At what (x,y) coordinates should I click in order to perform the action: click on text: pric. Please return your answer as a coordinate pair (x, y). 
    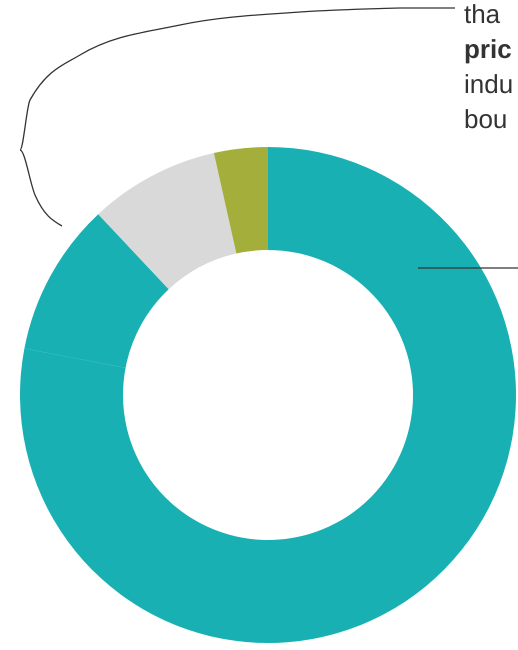
    Looking at the image, I should click on (488, 49).